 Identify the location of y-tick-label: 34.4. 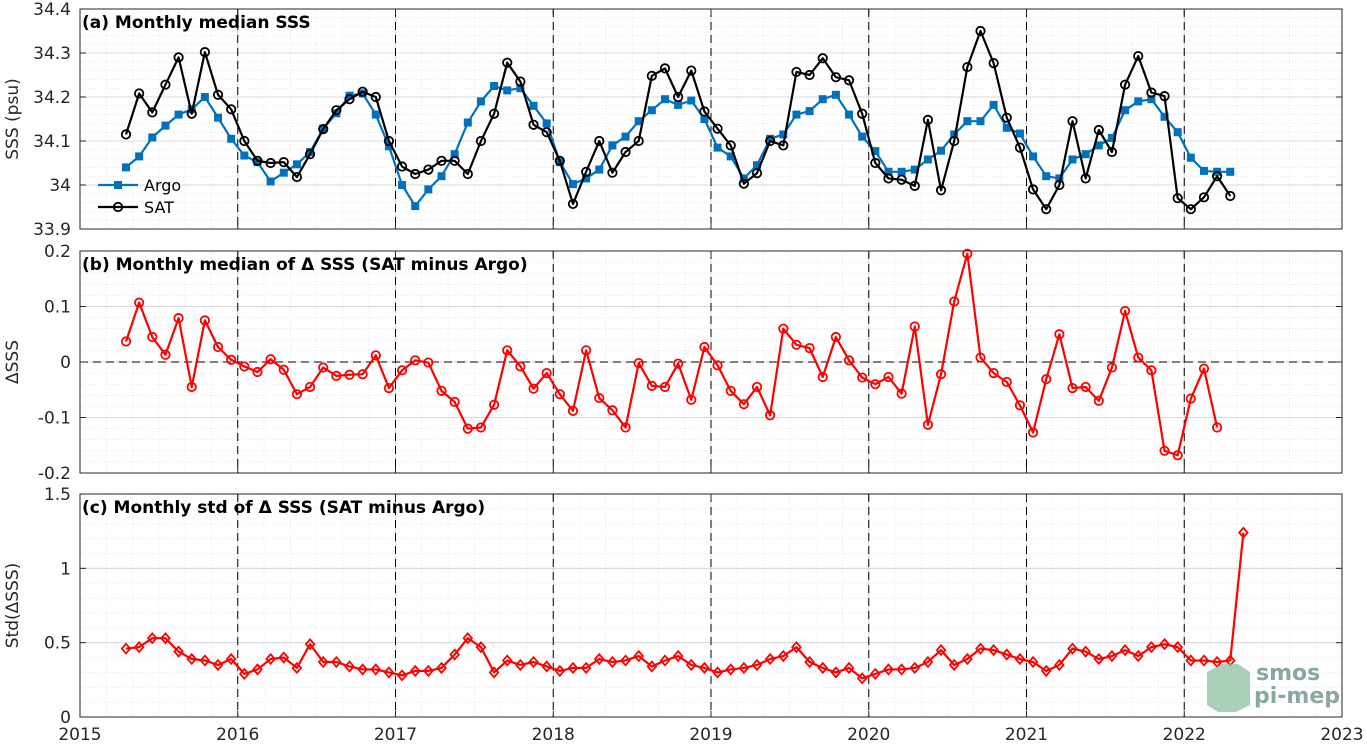
(52, 10).